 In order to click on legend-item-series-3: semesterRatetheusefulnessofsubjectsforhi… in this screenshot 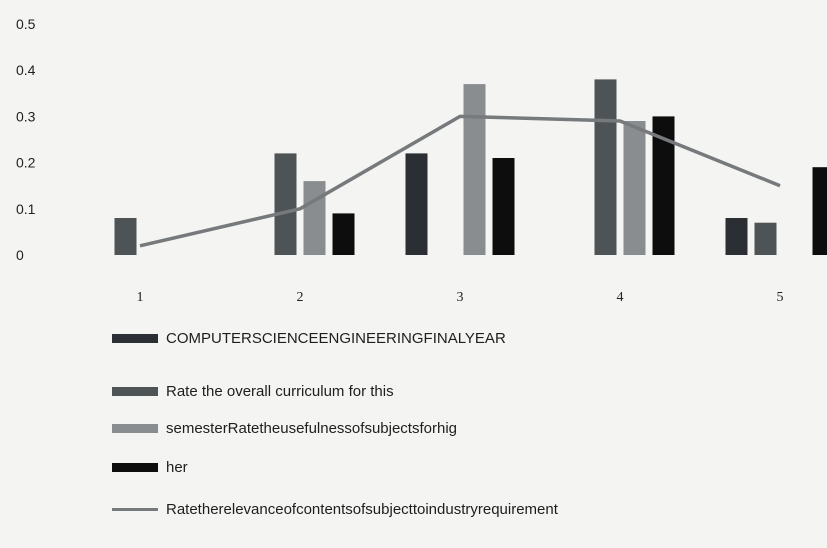, I will do `click(284, 428)`.